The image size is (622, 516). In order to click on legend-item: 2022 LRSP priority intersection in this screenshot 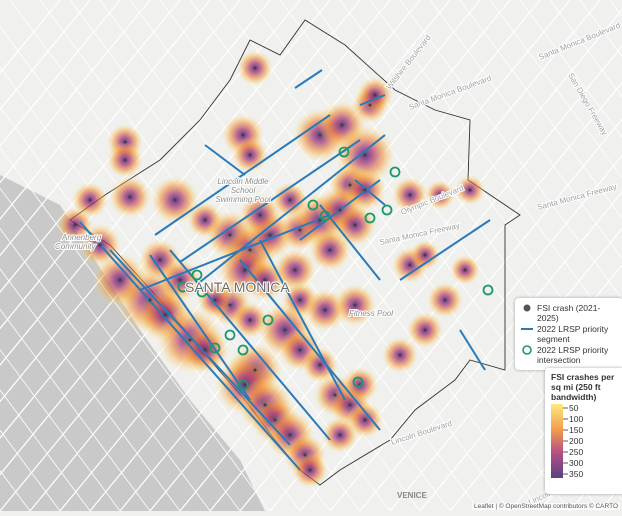, I will do `click(570, 355)`.